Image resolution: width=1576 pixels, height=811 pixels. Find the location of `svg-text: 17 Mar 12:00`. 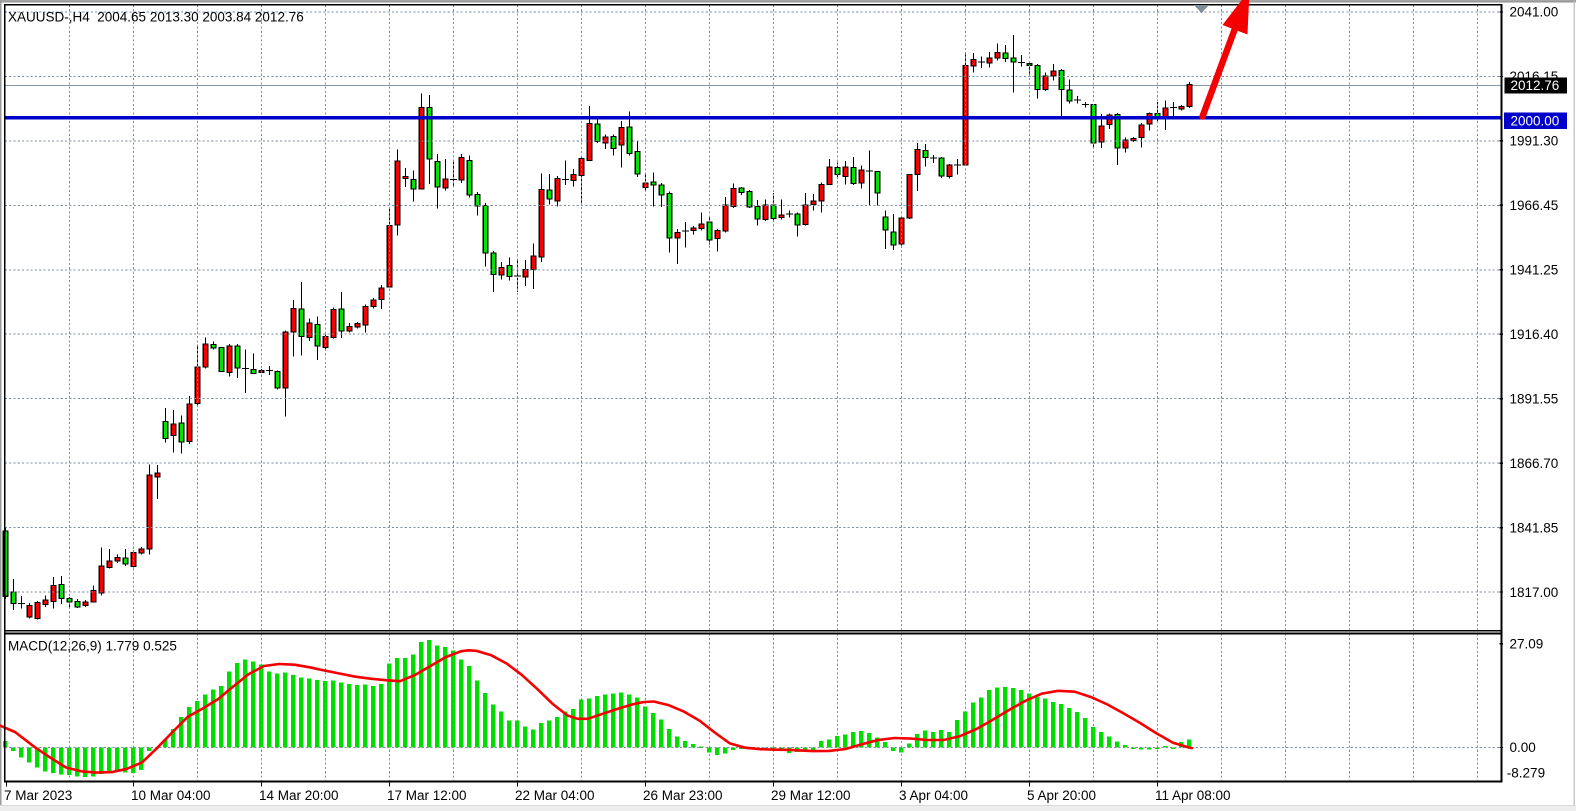

svg-text: 17 Mar 12:00 is located at coordinates (427, 795).